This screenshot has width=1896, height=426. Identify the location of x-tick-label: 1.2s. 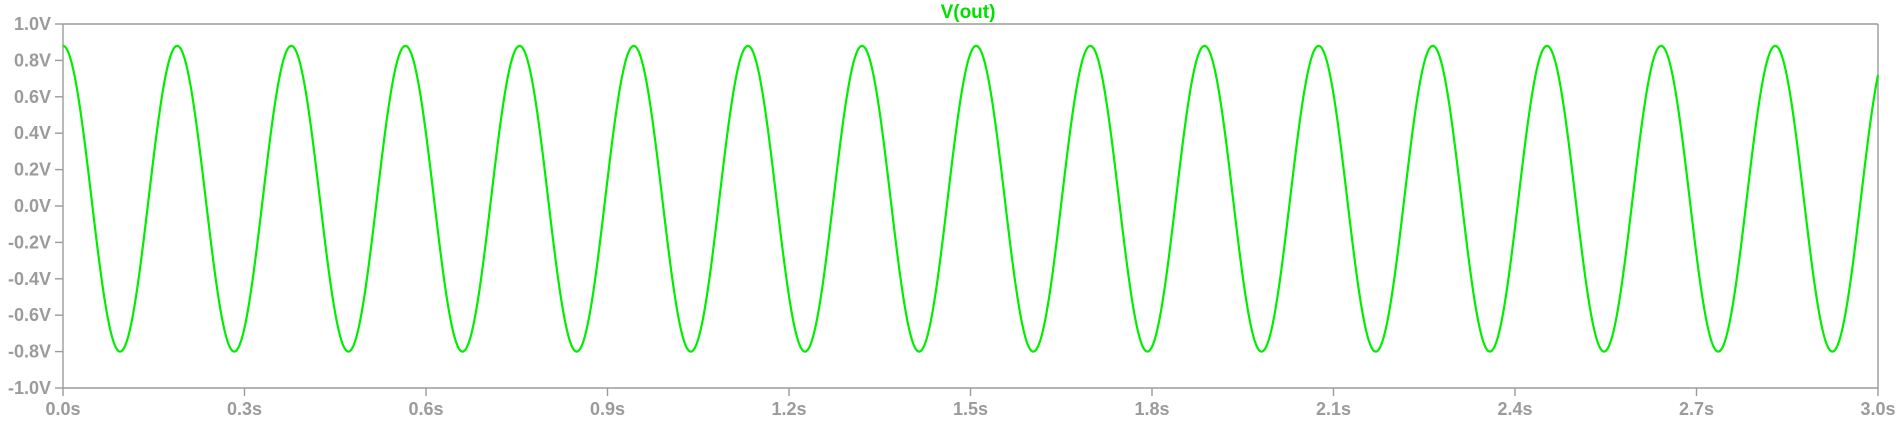
(788, 409).